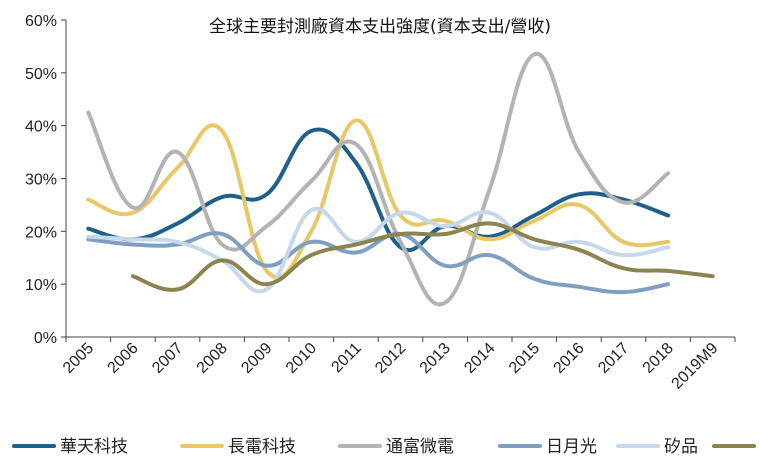 The height and width of the screenshot is (464, 760). Describe the element at coordinates (41, 180) in the screenshot. I see `y-tick-label: 30%` at that location.